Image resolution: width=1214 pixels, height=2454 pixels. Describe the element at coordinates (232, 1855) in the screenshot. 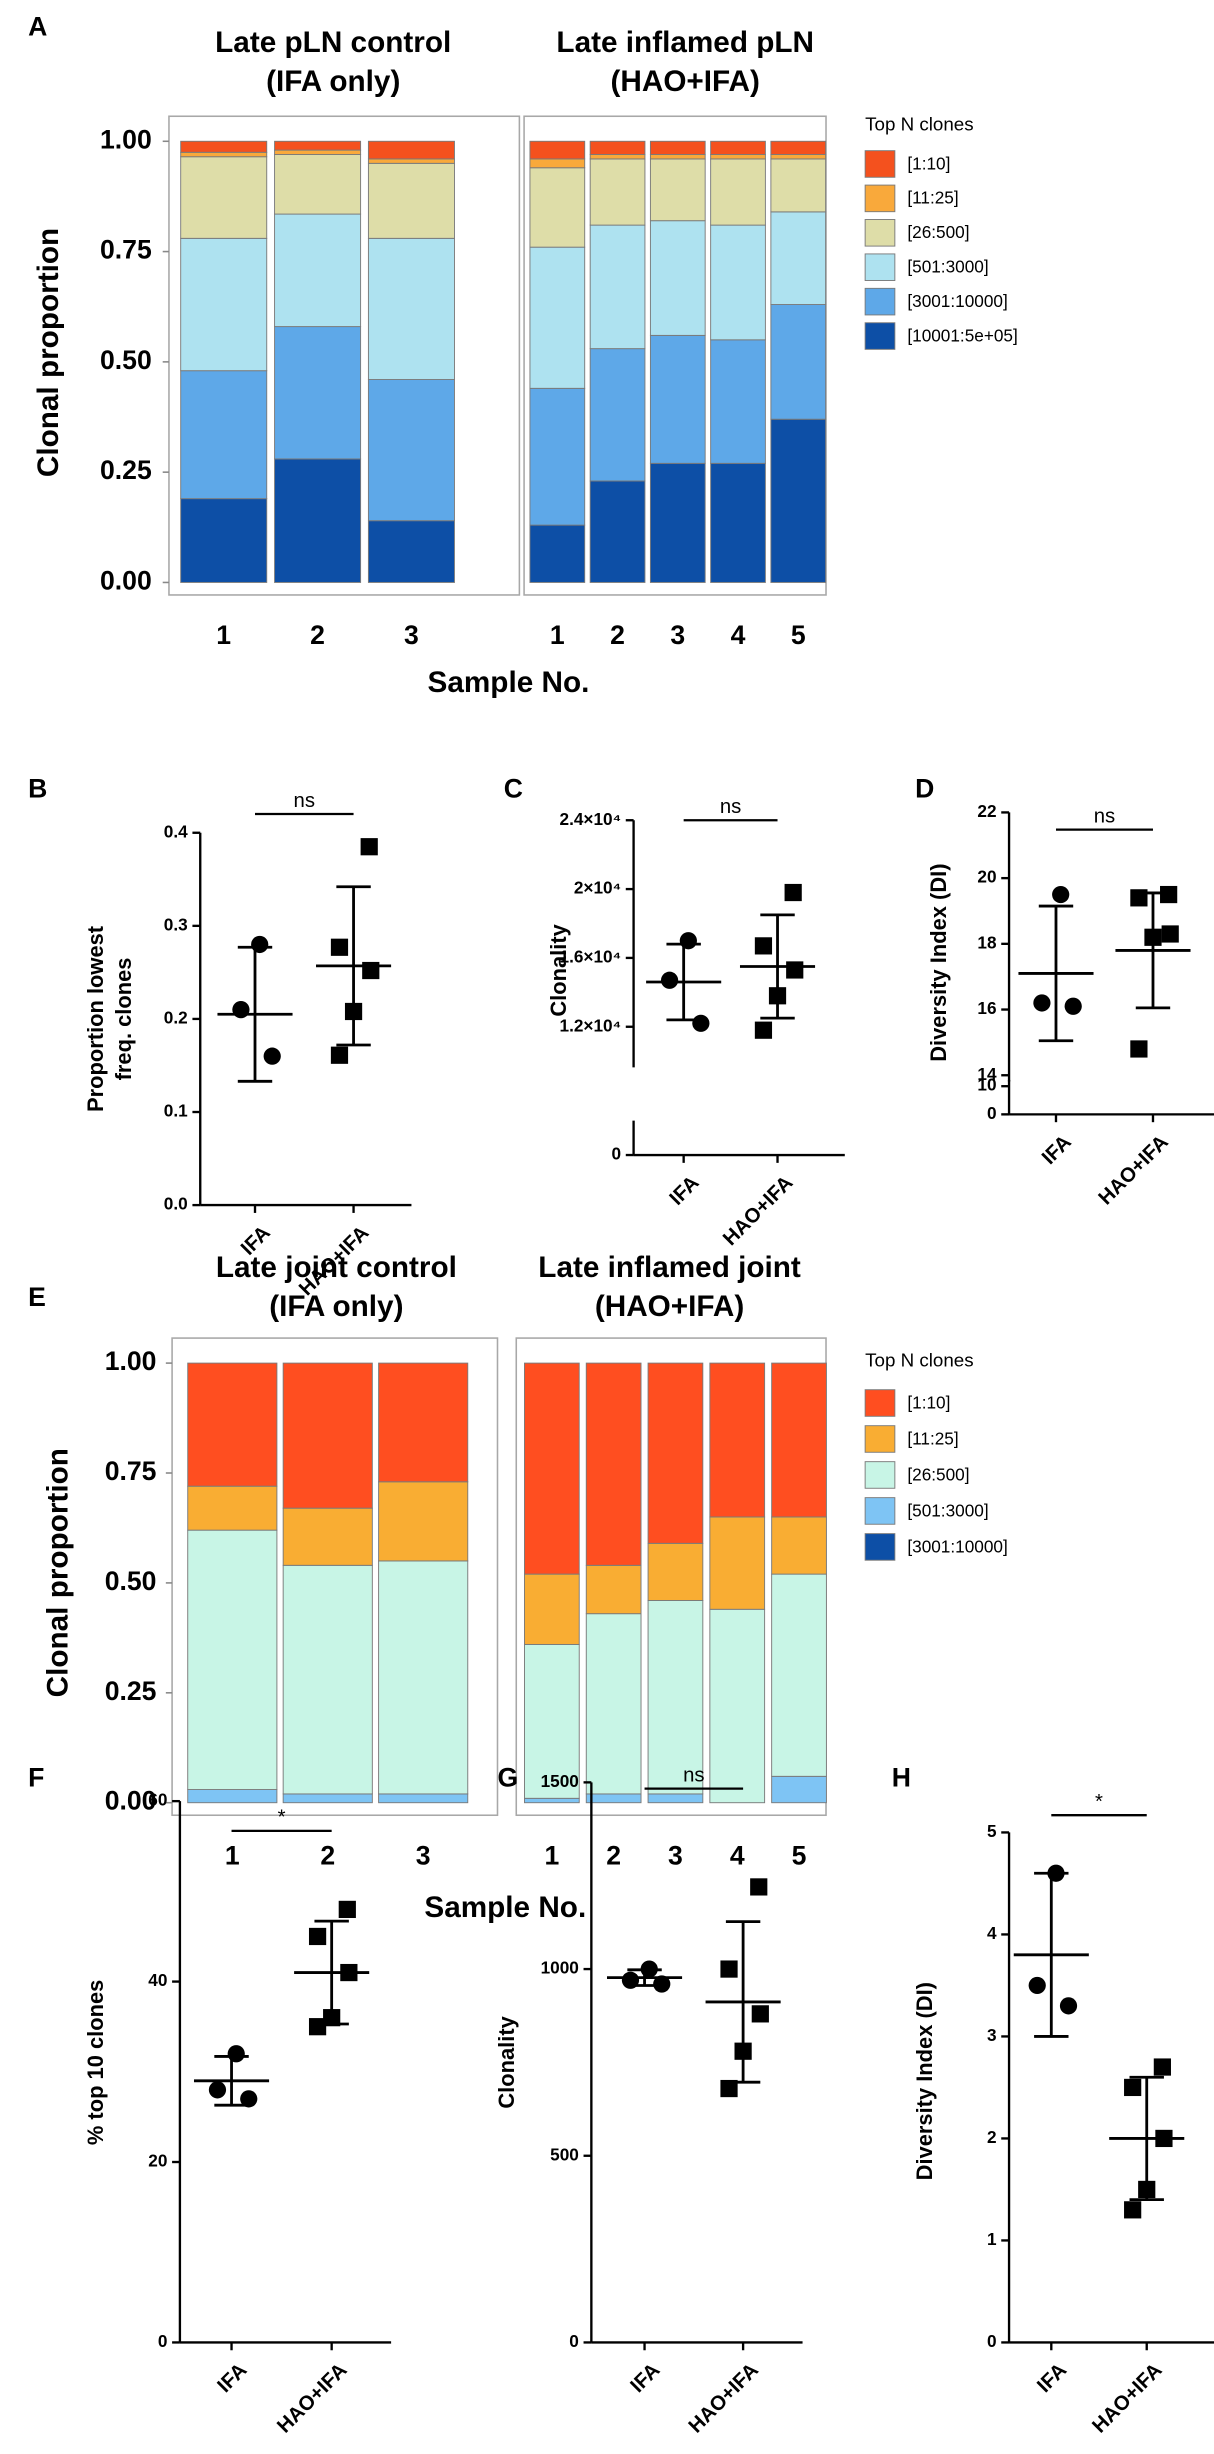

I see `x-tick-label: 1` at that location.